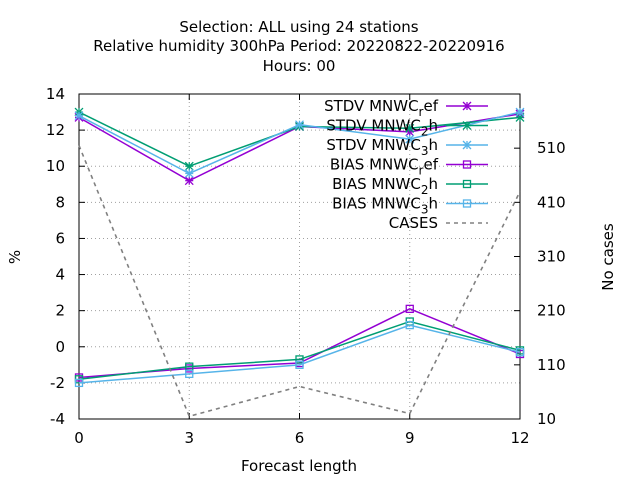  What do you see at coordinates (298, 27) in the screenshot?
I see `title-line-1: Selection: ALL using 24 stations` at bounding box center [298, 27].